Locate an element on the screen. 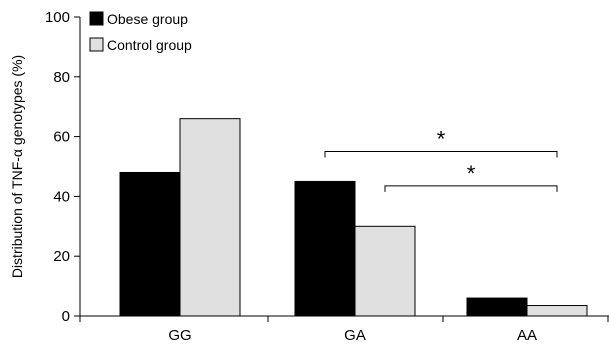 The width and height of the screenshot is (609, 350). bar-obese-gg is located at coordinates (150, 244).